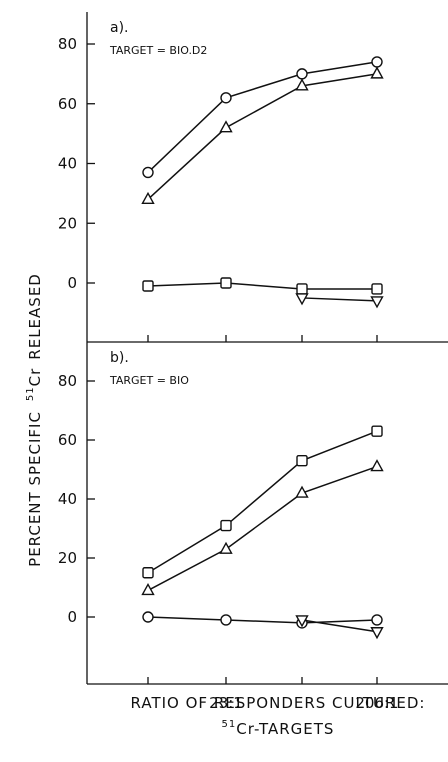 The width and height of the screenshot is (448, 762). I want to click on panel-target-label: TARGET = BIO, so click(149, 380).